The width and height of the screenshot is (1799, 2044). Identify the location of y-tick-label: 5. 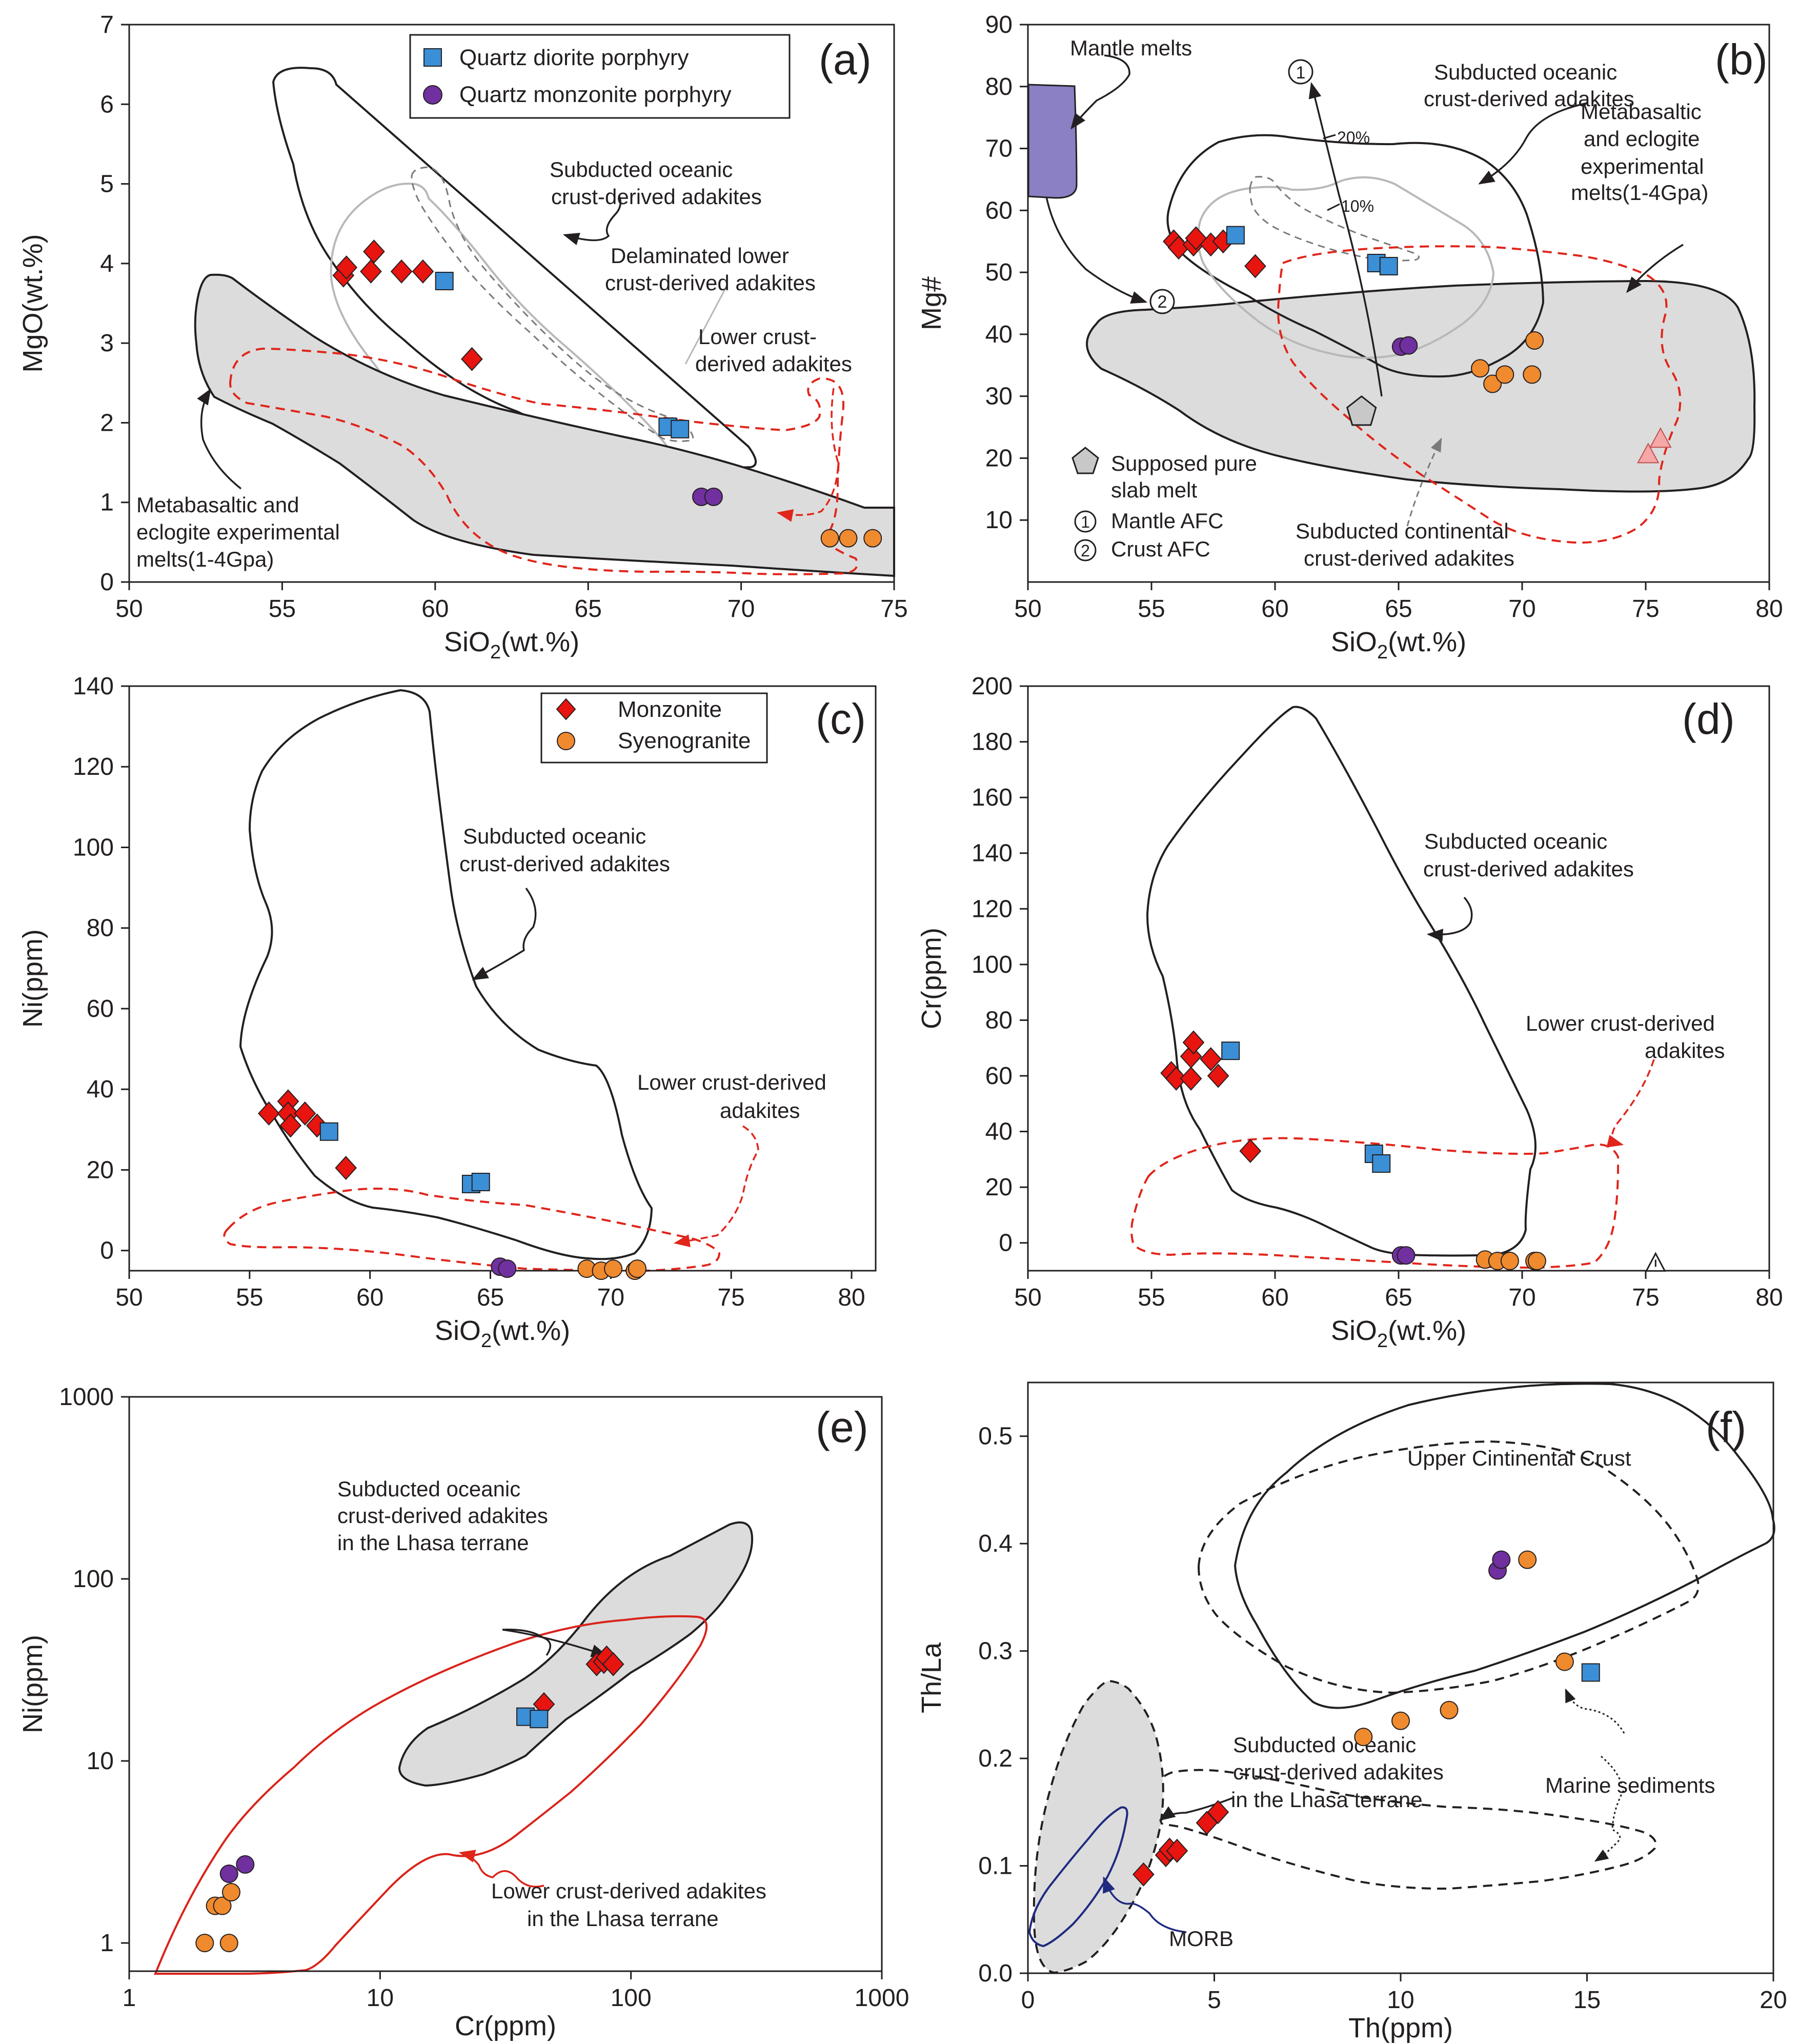
(107, 184).